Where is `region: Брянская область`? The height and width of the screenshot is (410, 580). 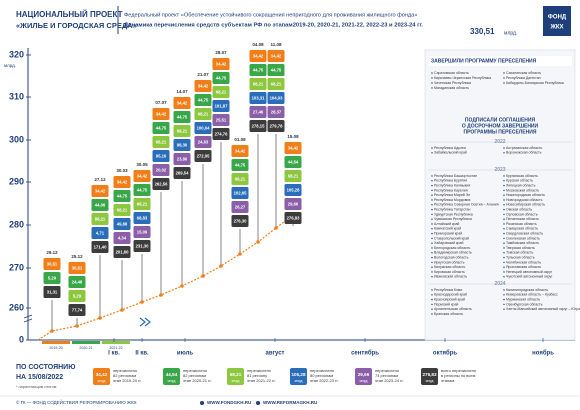 region: Брянская область is located at coordinates (448, 314).